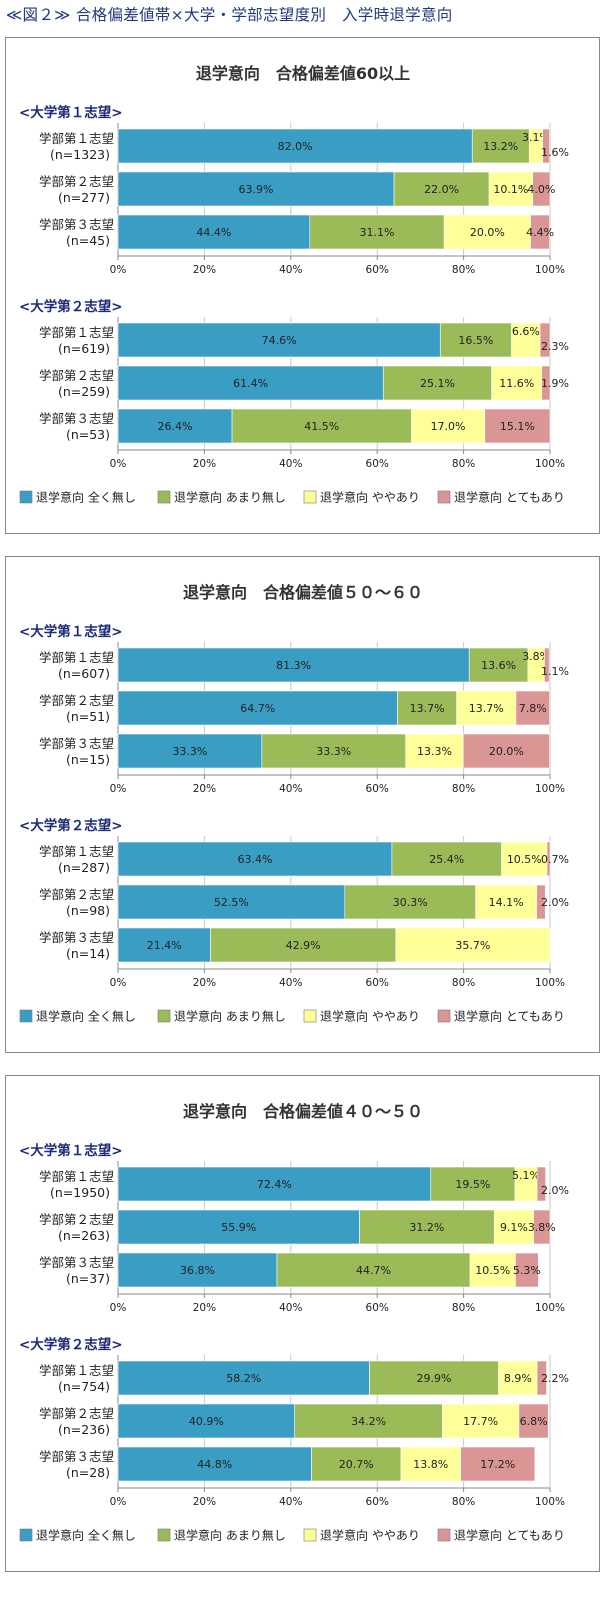 Image resolution: width=605 pixels, height=1623 pixels. What do you see at coordinates (230, 1016) in the screenshot?
I see `legend-label: 退学意向 あまり無し` at bounding box center [230, 1016].